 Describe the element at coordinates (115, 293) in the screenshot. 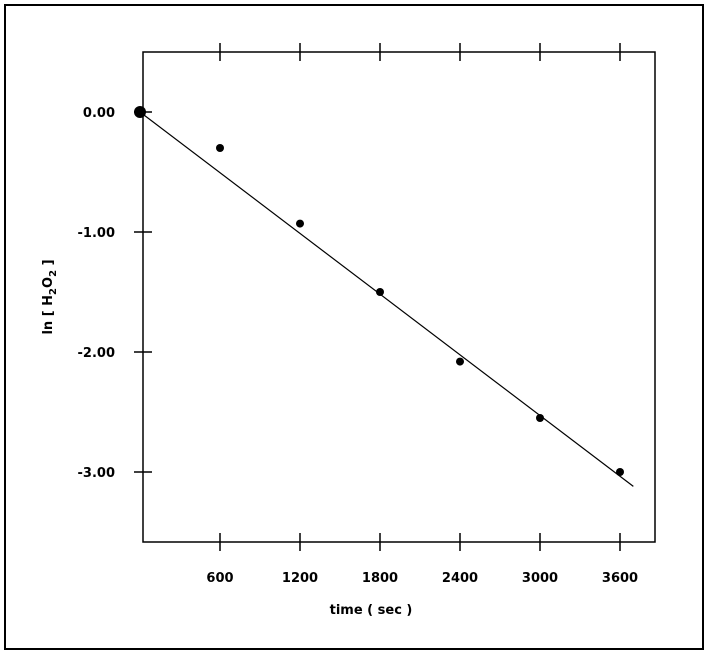

I see `y-axis: 0.00 -1.00 -2.00 -3.00` at that location.